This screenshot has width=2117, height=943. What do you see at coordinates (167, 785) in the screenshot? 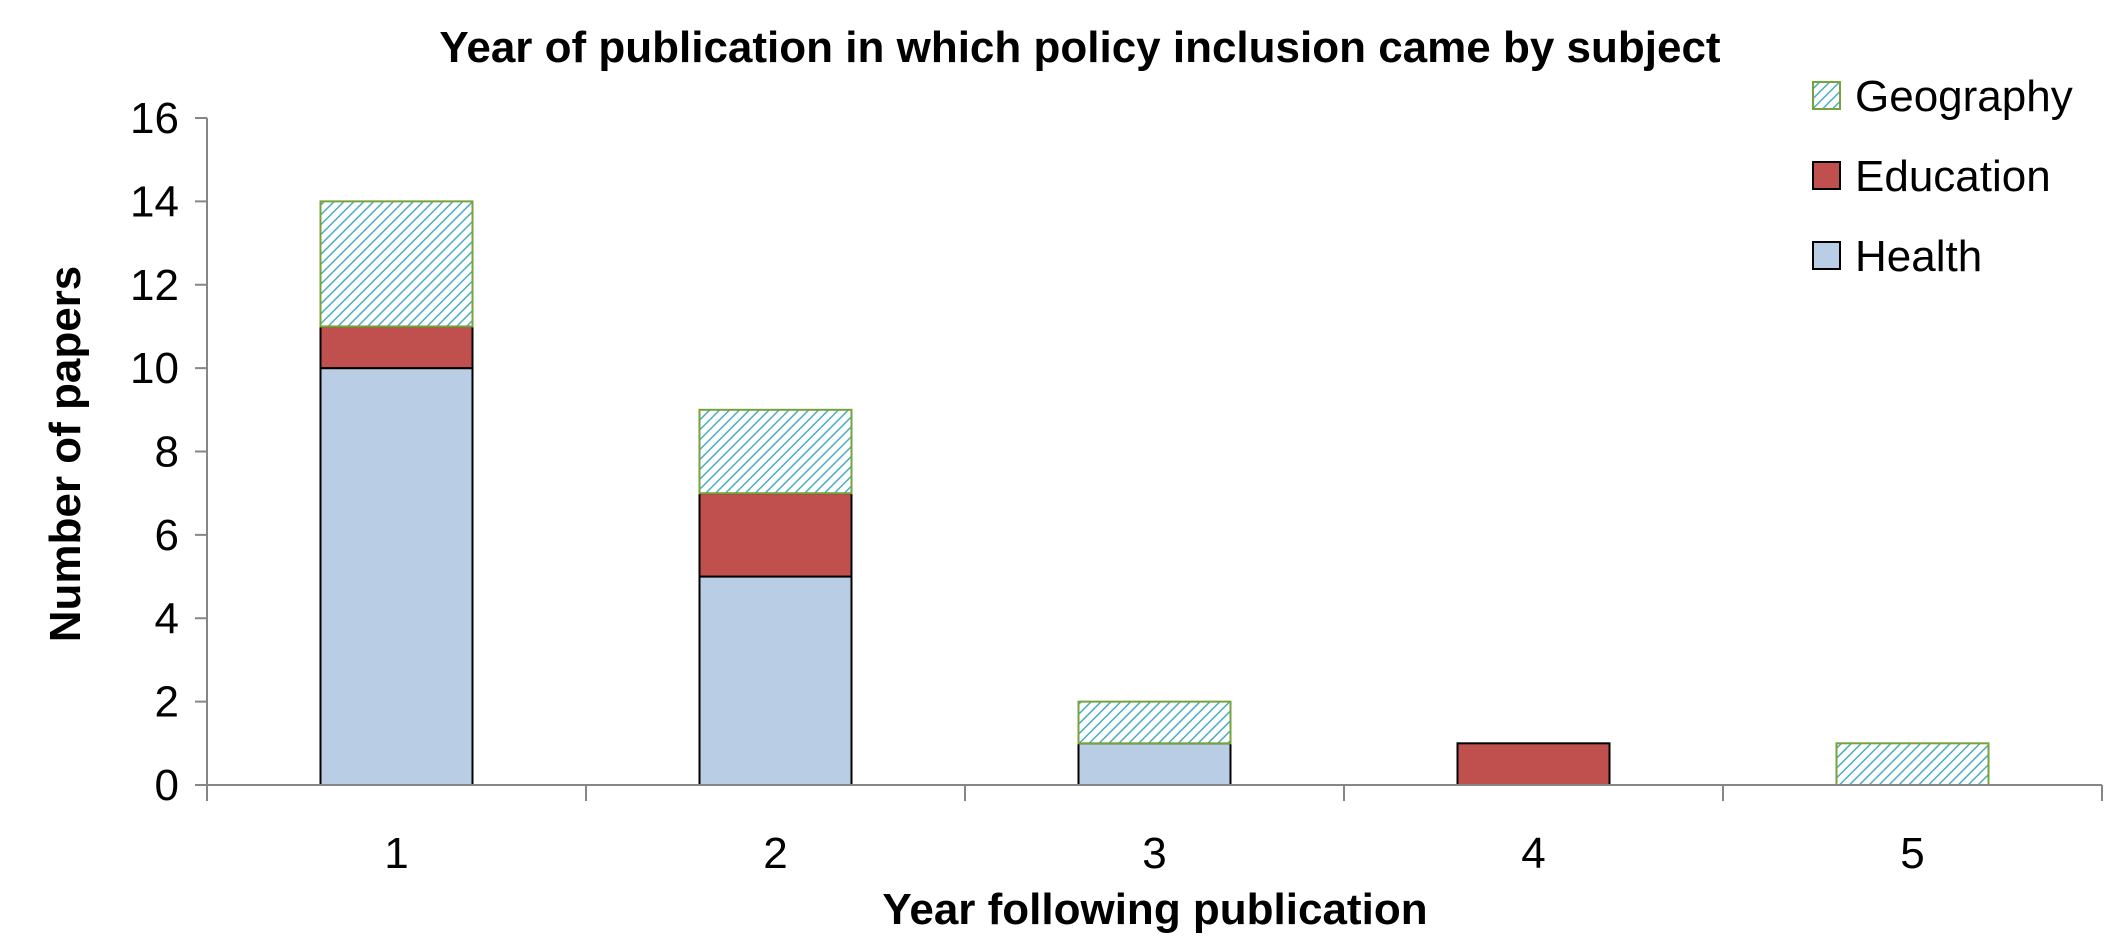
I see `y-tick-label: 0` at bounding box center [167, 785].